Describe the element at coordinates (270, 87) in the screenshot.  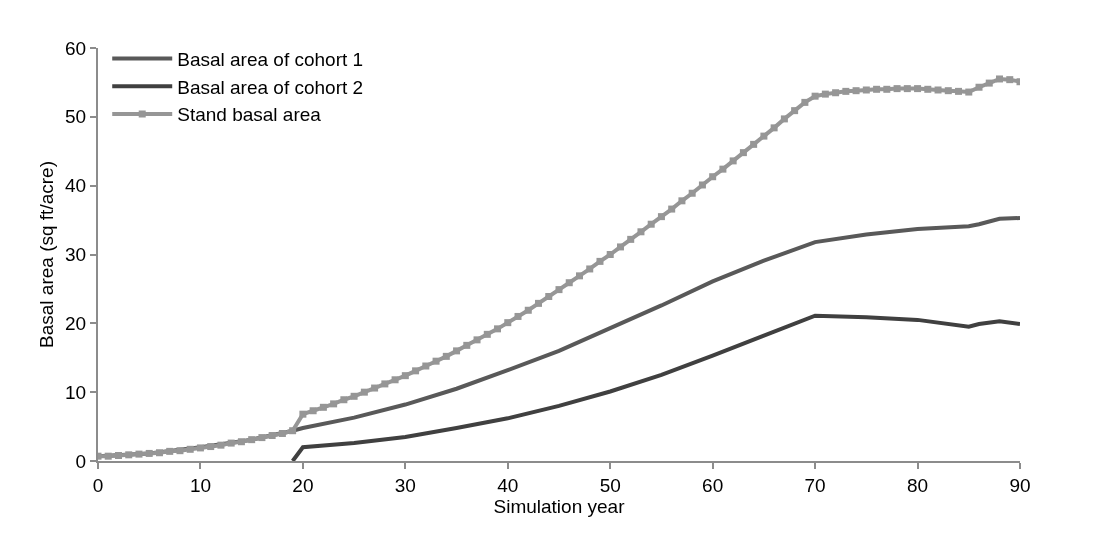
I see `legend-label: Basal area of cohort 2` at that location.